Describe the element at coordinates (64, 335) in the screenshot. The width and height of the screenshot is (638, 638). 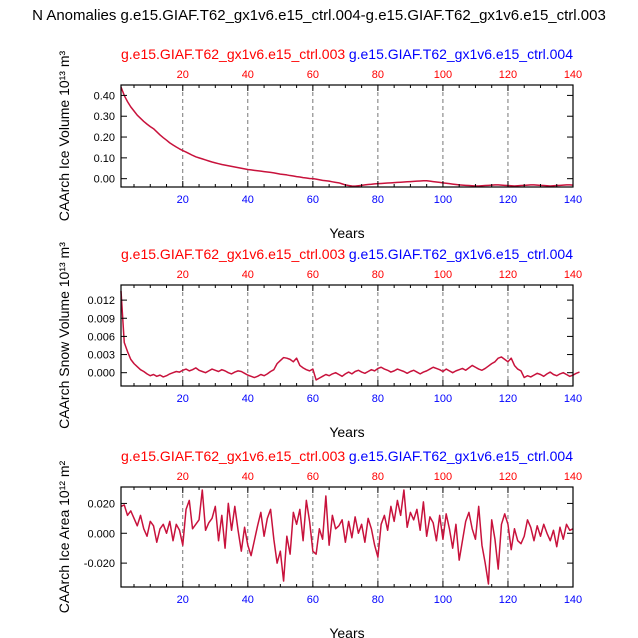
I see `y-axis-title: CAArch Snow Volume 10¹³ m³` at that location.